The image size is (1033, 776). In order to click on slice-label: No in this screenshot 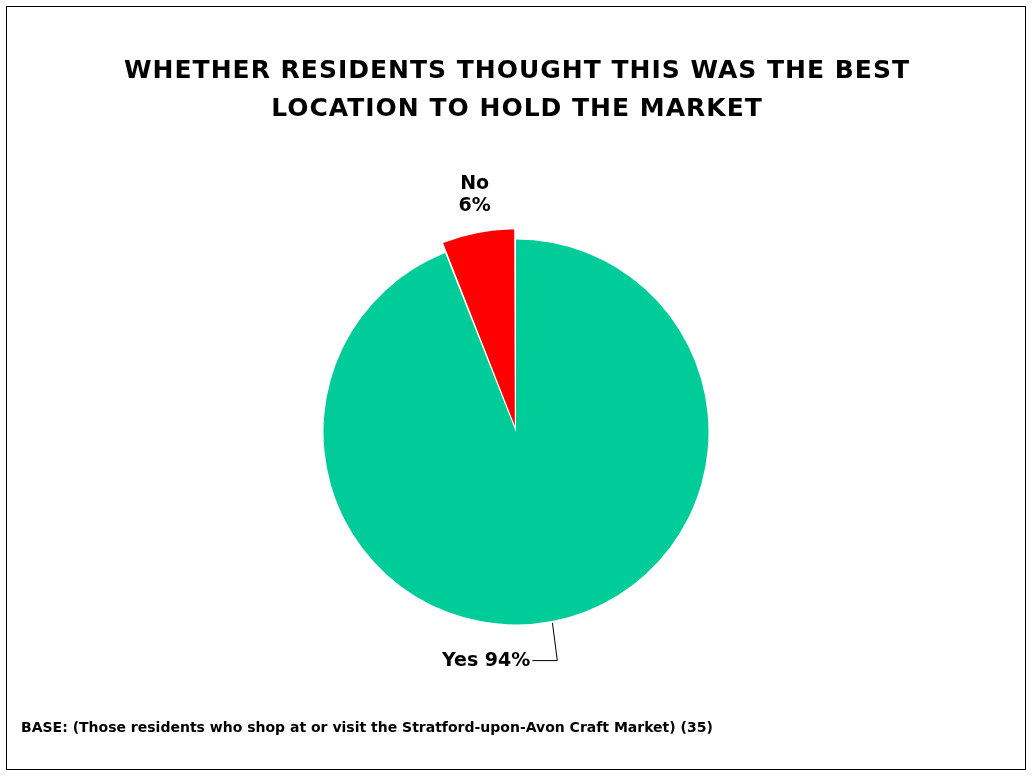, I will do `click(475, 181)`.